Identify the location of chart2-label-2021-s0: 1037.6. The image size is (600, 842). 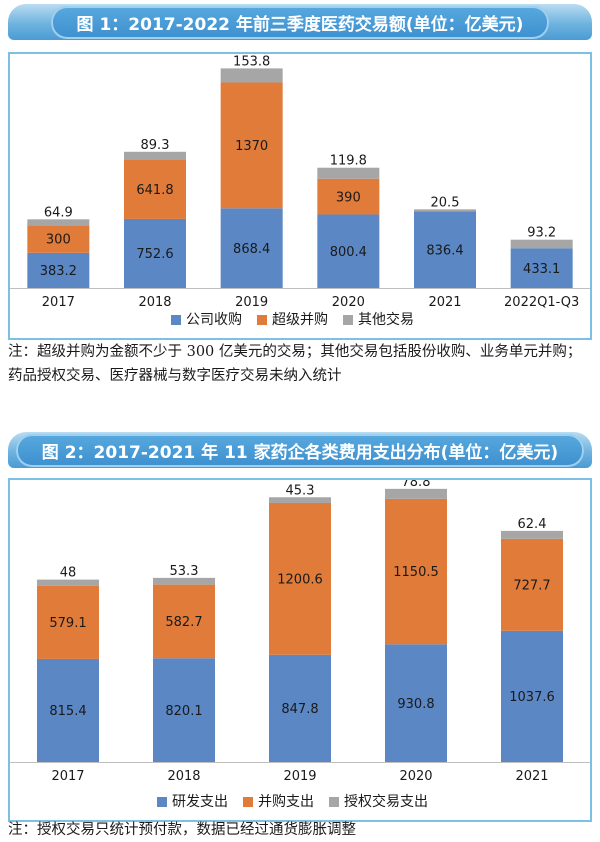
(532, 697).